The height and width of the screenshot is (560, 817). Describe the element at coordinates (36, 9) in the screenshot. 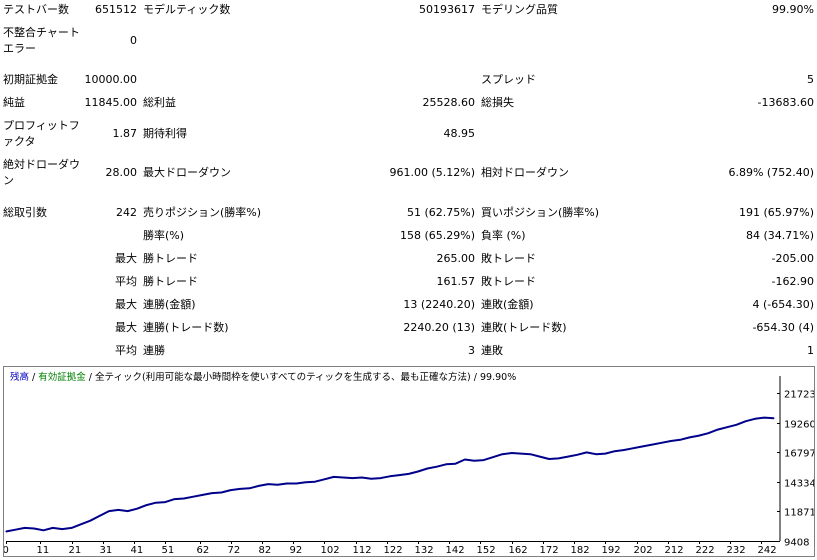

I see `bars-label: テストバー数` at that location.